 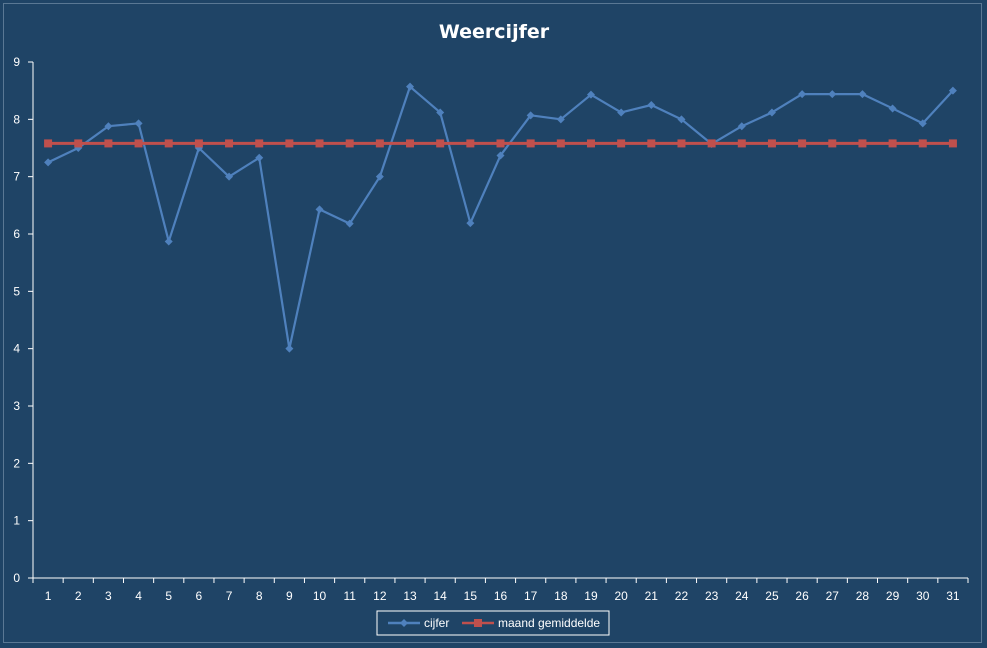 I want to click on x-tick-label: 8, so click(x=259, y=596).